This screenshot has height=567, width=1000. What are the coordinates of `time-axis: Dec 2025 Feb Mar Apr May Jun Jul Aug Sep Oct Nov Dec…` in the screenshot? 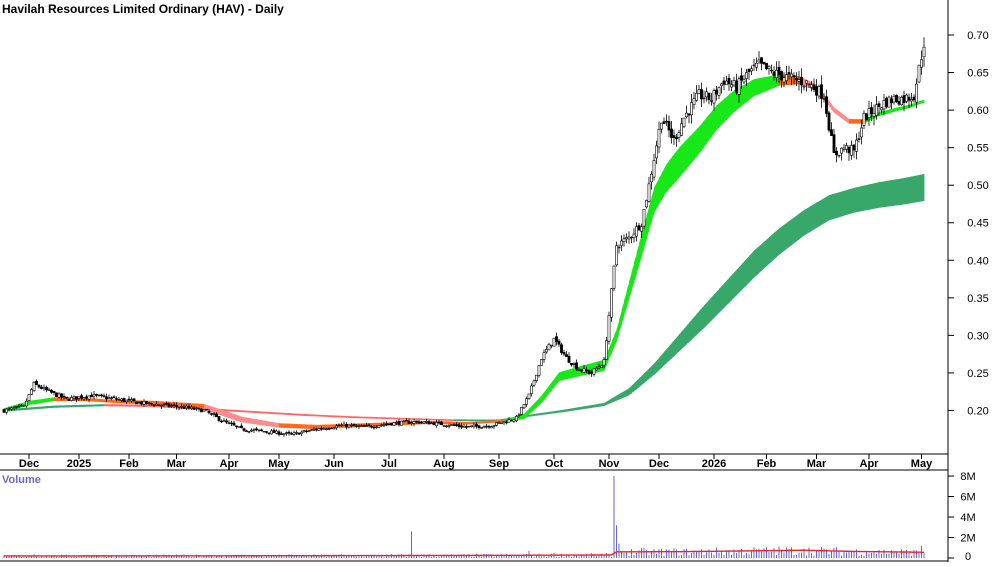 It's located at (476, 462).